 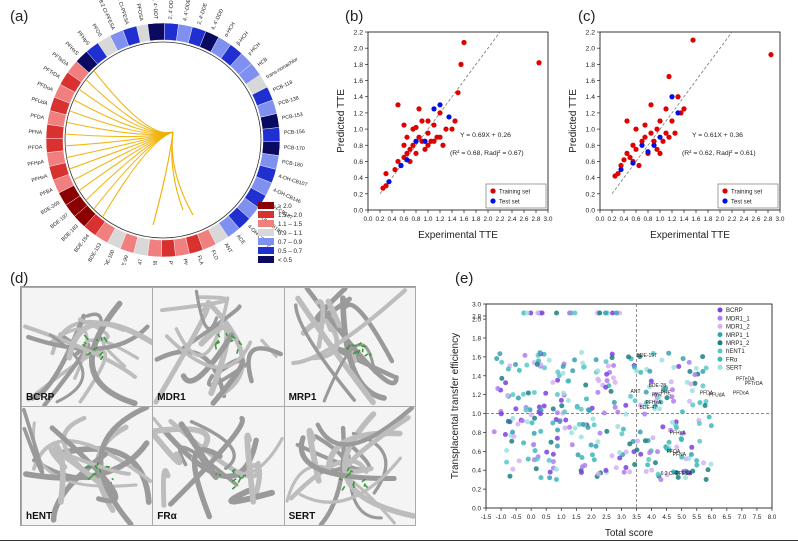 I want to click on legend-label: BCRP, so click(x=734, y=311).